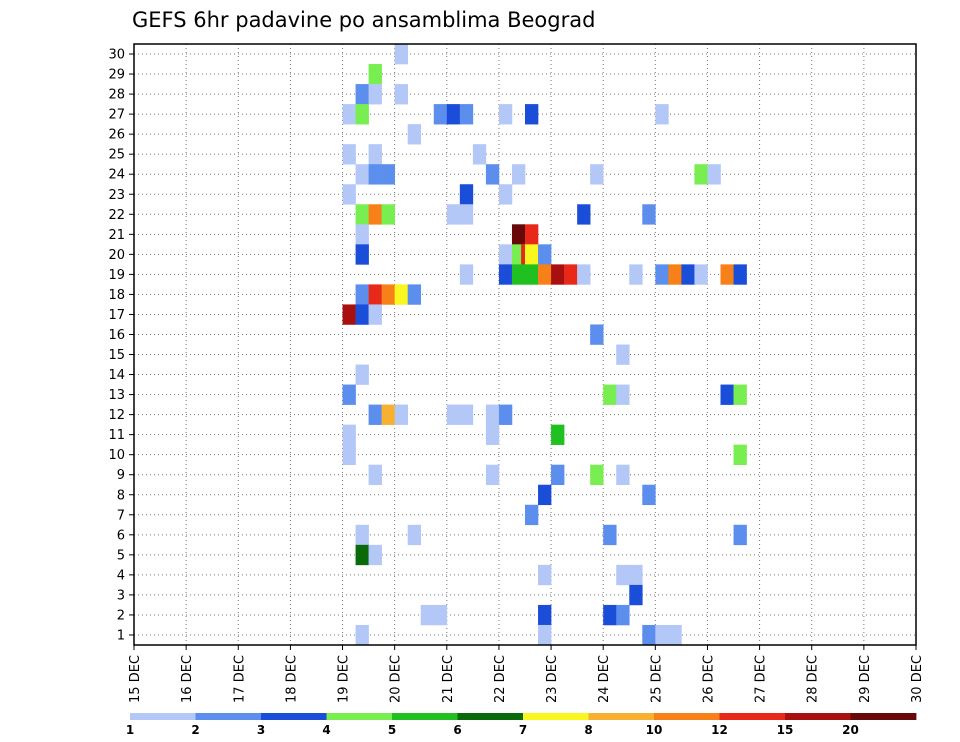  Describe the element at coordinates (396, 679) in the screenshot. I see `x-tick-label: 20 DEC` at that location.